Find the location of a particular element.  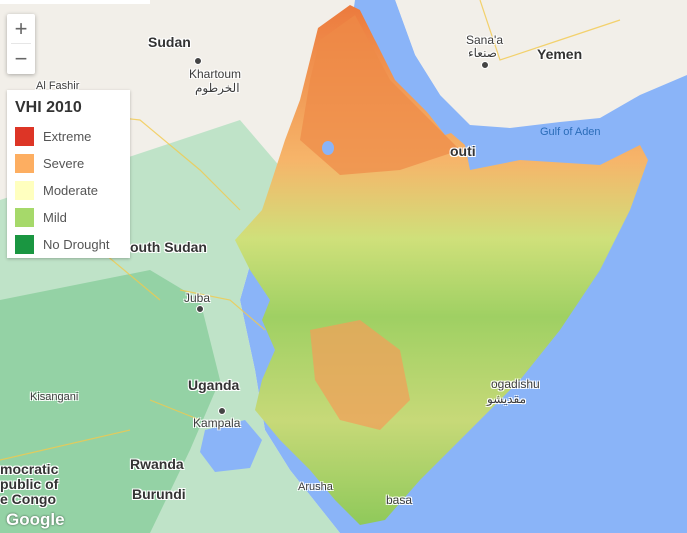

label-kisangani: Kisangani is located at coordinates (54, 397).